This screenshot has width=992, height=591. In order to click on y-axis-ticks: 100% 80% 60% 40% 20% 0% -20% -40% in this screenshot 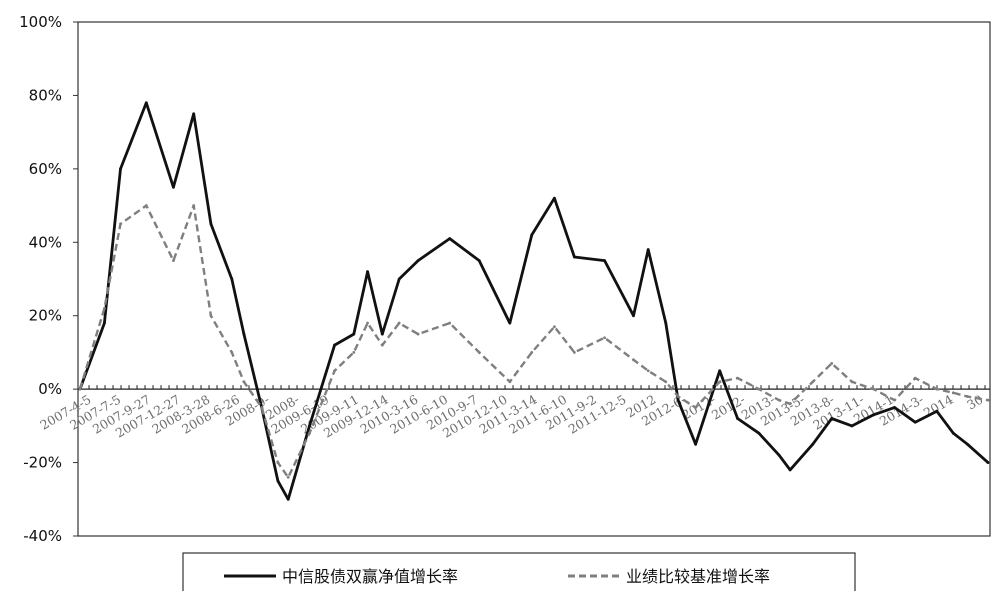, I will do `click(48, 279)`.